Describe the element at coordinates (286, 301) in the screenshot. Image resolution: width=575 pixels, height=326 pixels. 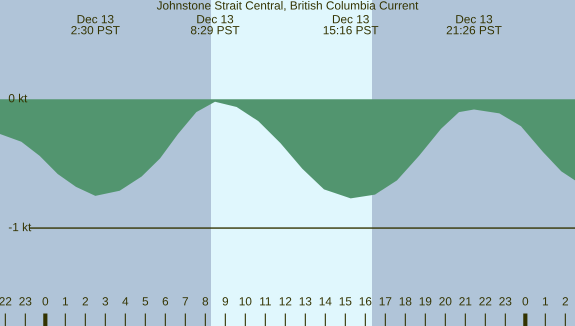
I see `x-tick-label: 12` at that location.